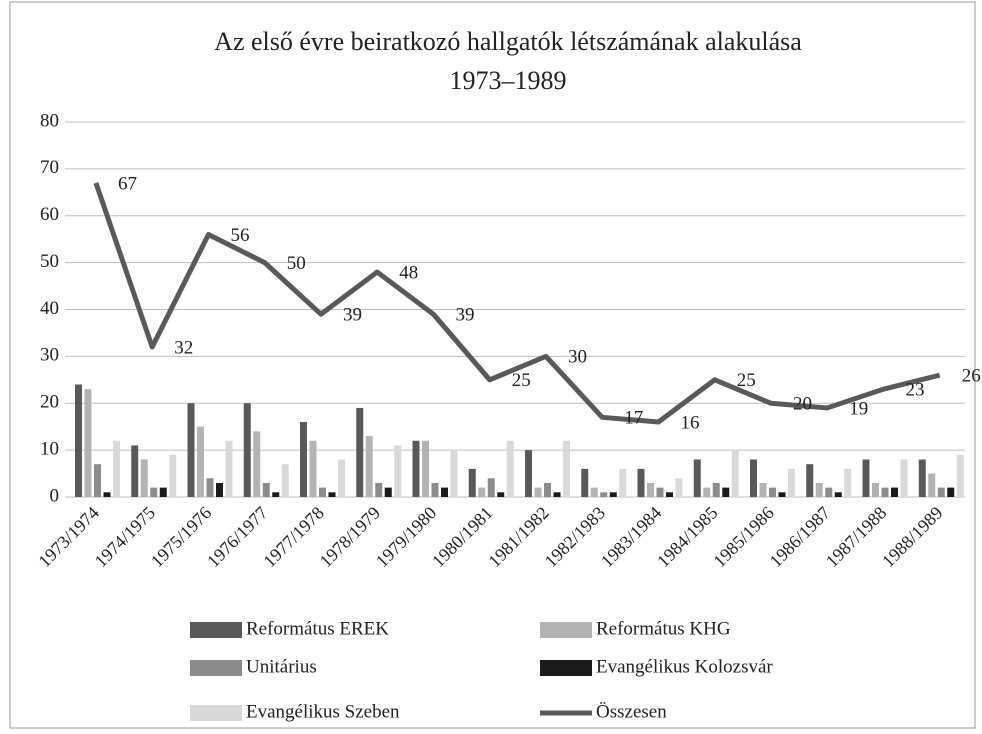 This screenshot has width=982, height=734. I want to click on legend-label: Összesen, so click(631, 711).